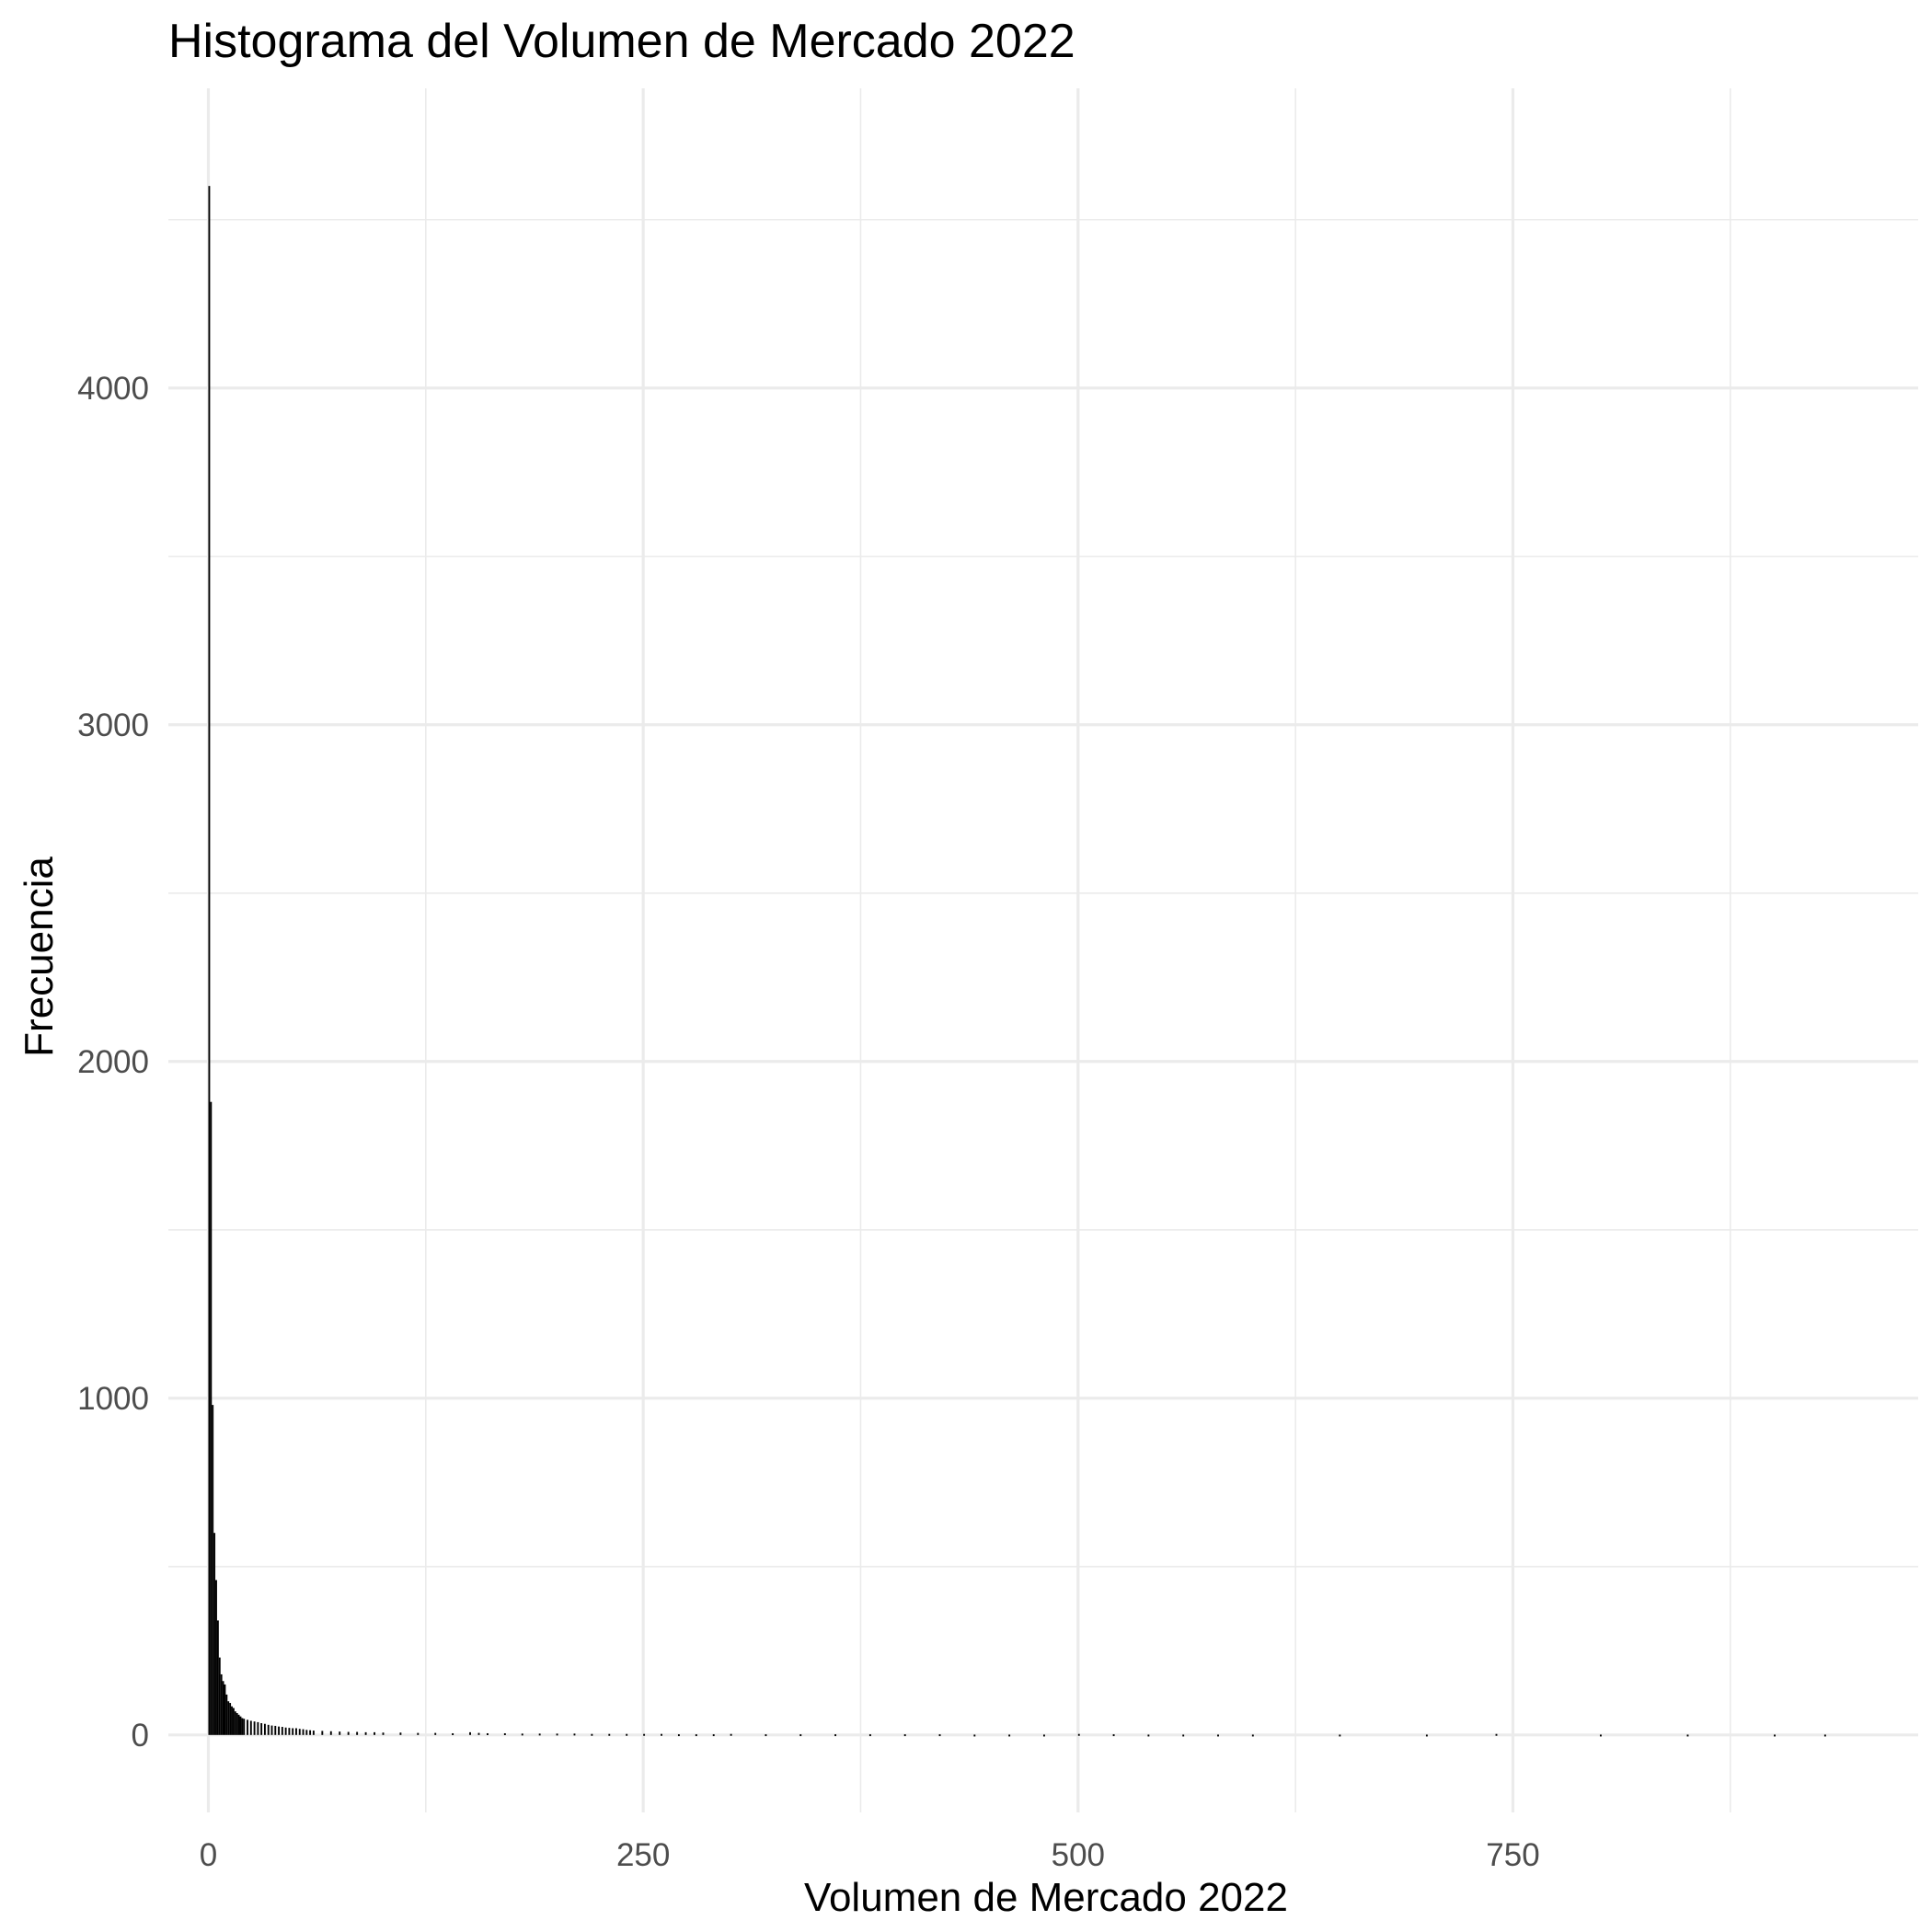 Image resolution: width=1932 pixels, height=1932 pixels. Describe the element at coordinates (140, 1736) in the screenshot. I see `y-tick-label: 0` at that location.